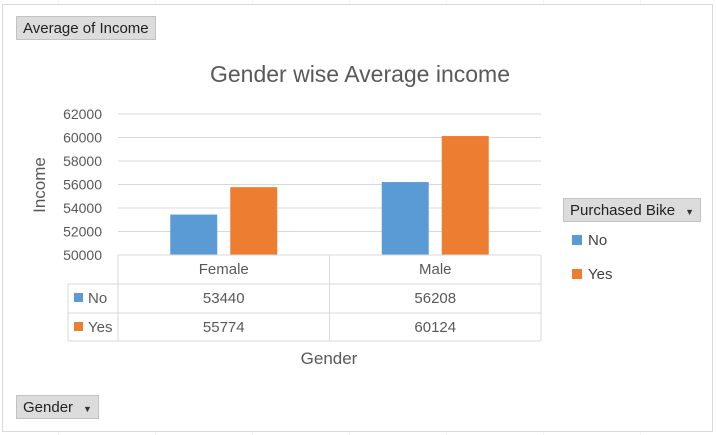 The width and height of the screenshot is (717, 435). I want to click on bar-yes-male, so click(465, 195).